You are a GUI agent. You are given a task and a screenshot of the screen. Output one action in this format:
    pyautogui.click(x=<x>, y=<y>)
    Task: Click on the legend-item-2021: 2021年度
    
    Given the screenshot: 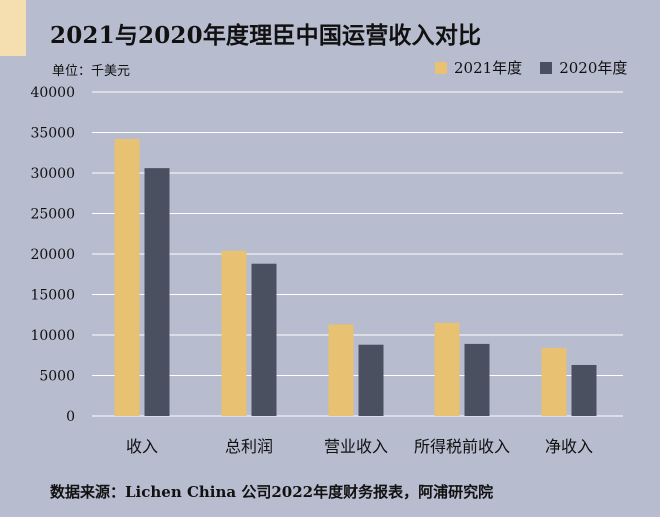 What is the action you would take?
    pyautogui.click(x=478, y=67)
    